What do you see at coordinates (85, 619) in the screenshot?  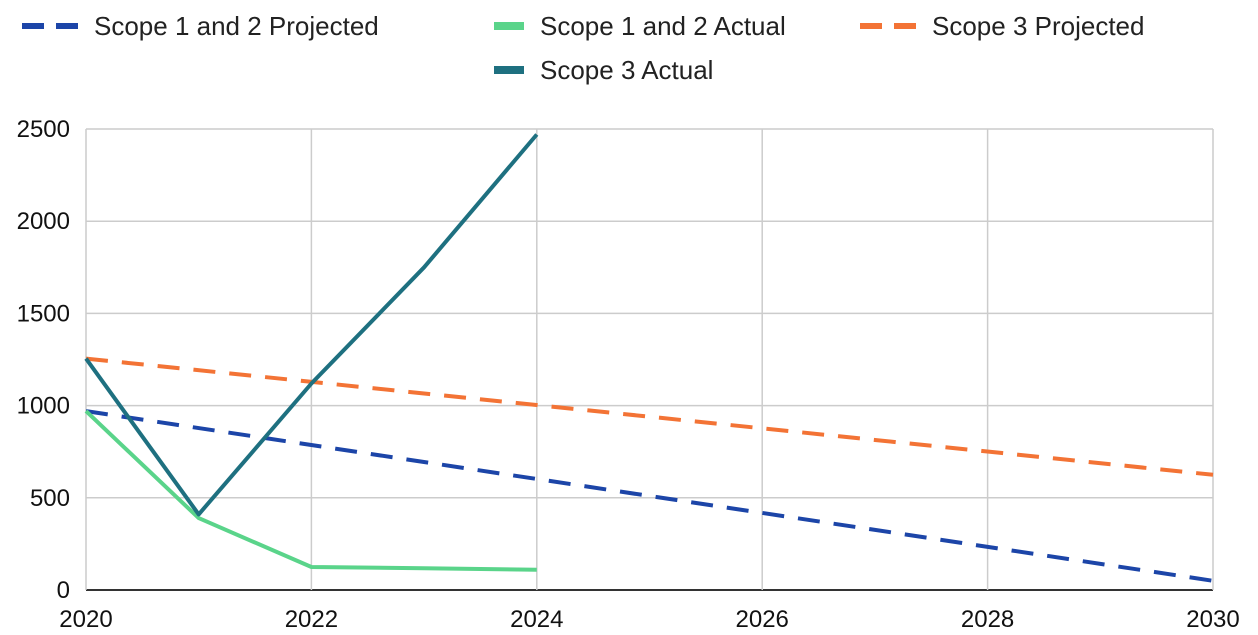 I see `x-tick-label: 2020` at bounding box center [85, 619].